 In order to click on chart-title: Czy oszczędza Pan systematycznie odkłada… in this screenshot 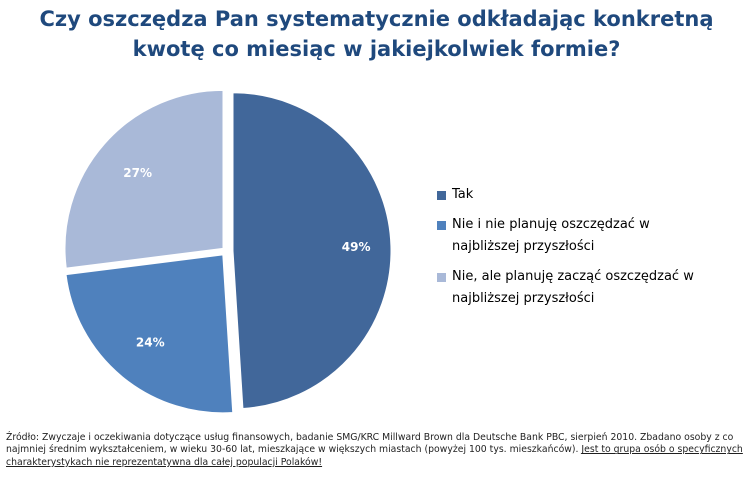, I will do `click(376, 34)`.